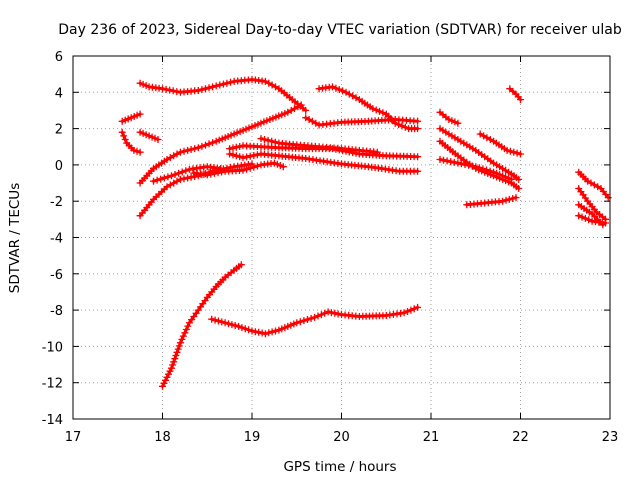 This screenshot has height=480, width=640. Describe the element at coordinates (131, 142) in the screenshot. I see `series-markers-s2` at that location.